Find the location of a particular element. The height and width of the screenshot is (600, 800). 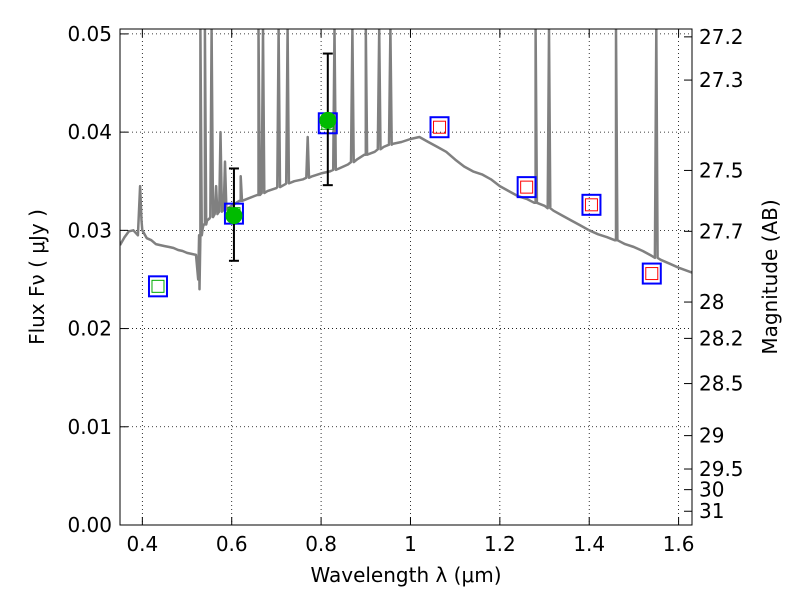

x-tick-label: 0.8 is located at coordinates (321, 544).